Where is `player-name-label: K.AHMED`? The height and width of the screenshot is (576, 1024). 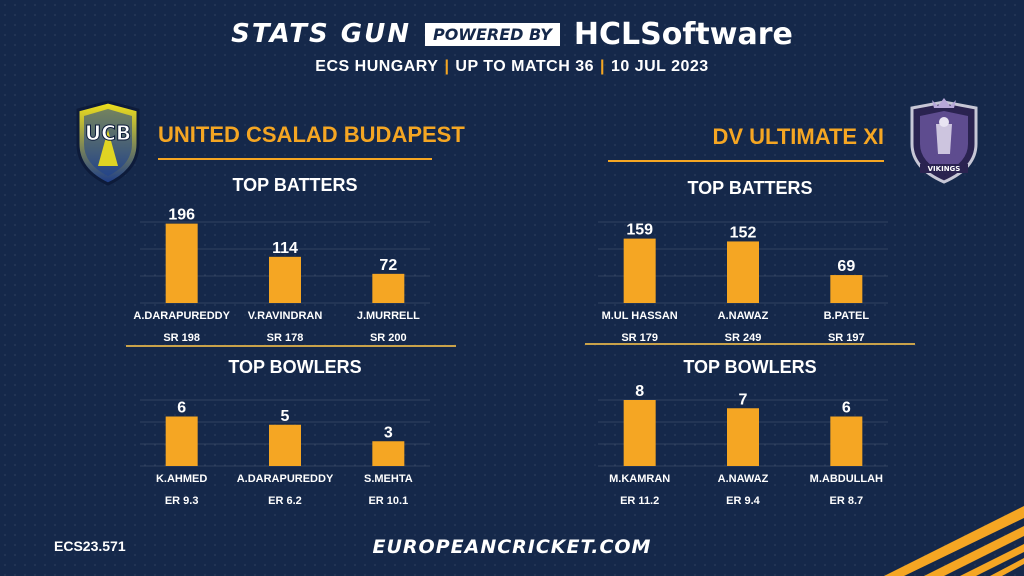
player-name-label: K.AHMED is located at coordinates (181, 479).